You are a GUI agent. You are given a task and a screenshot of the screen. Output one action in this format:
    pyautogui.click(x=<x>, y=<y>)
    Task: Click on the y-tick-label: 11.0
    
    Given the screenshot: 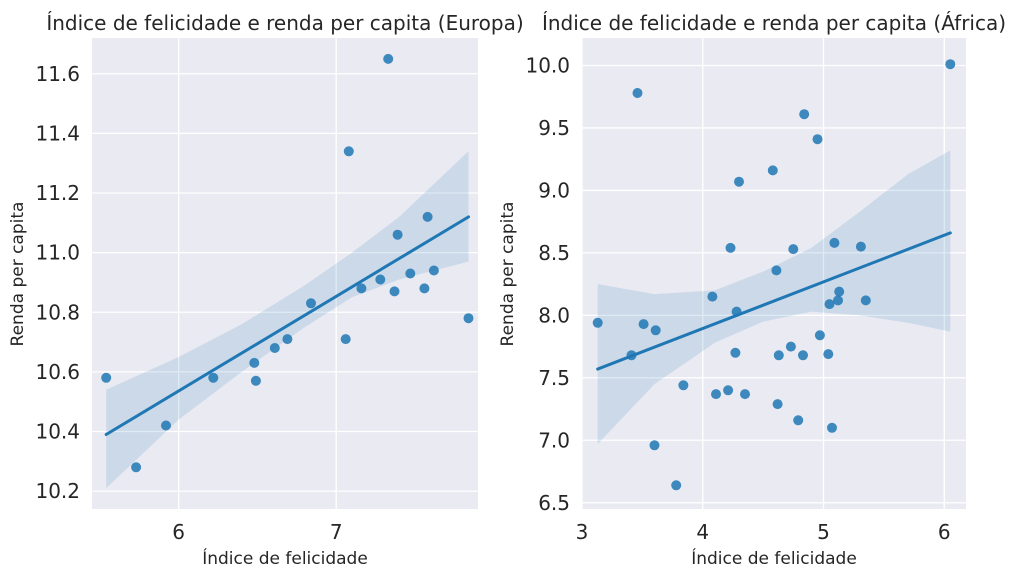 What is the action you would take?
    pyautogui.click(x=57, y=253)
    